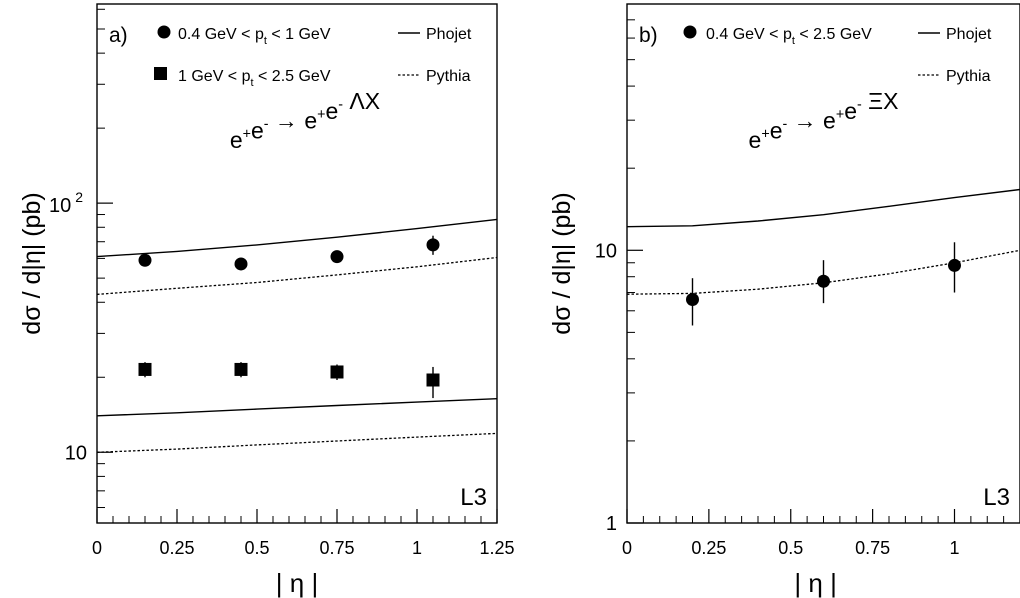  What do you see at coordinates (305, 120) in the screenshot?
I see `reaction-label: e+e- → e+e- ΛX` at bounding box center [305, 120].